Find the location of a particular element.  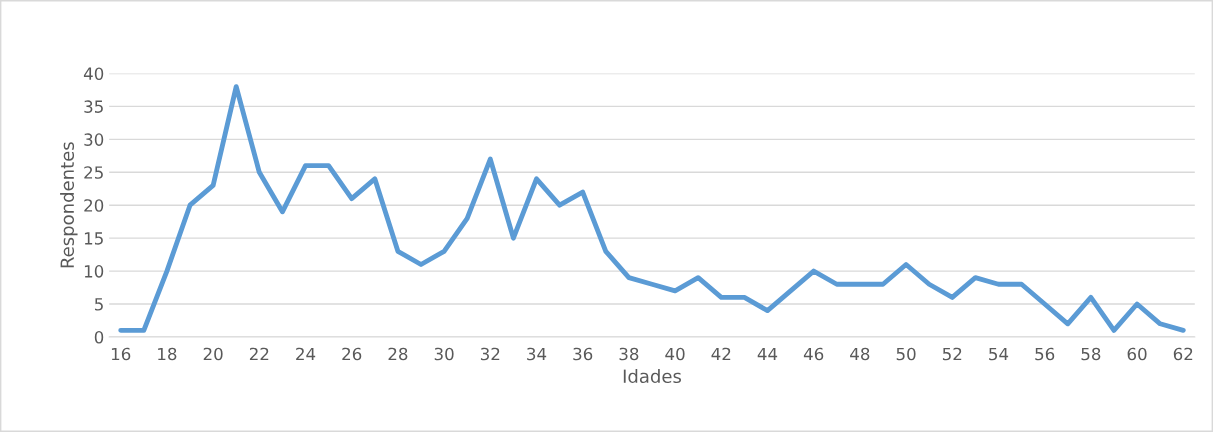

x-tick-label: 54 is located at coordinates (999, 354).